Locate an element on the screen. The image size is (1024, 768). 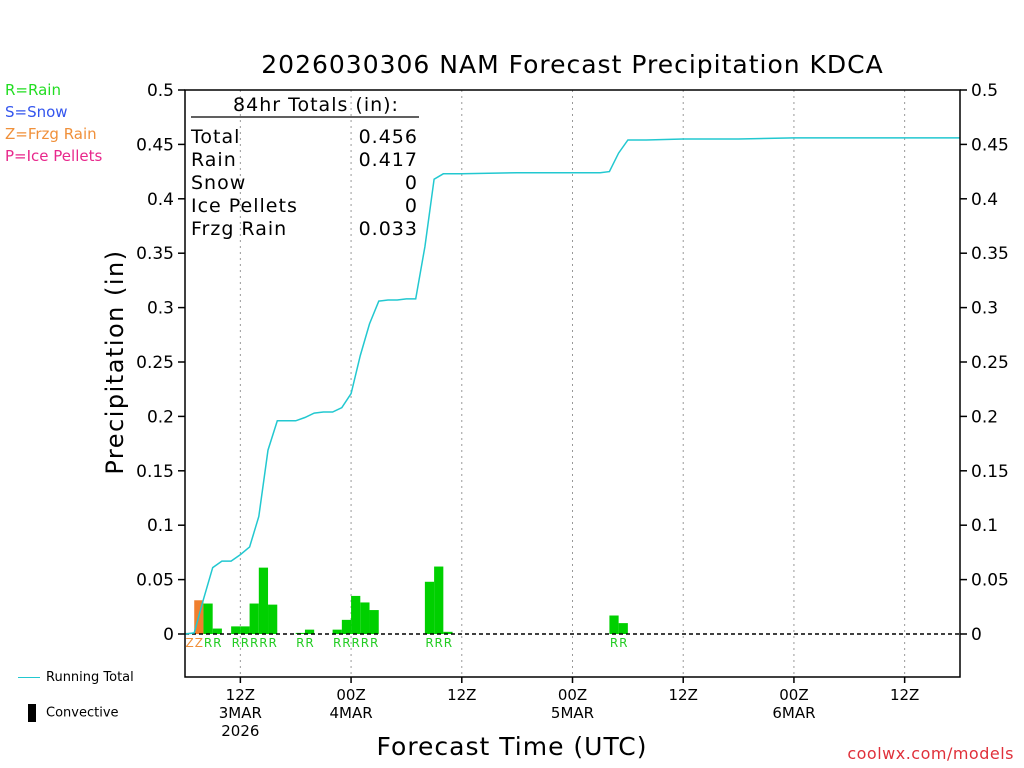
totals-row-value: 0.033 is located at coordinates (388, 229).